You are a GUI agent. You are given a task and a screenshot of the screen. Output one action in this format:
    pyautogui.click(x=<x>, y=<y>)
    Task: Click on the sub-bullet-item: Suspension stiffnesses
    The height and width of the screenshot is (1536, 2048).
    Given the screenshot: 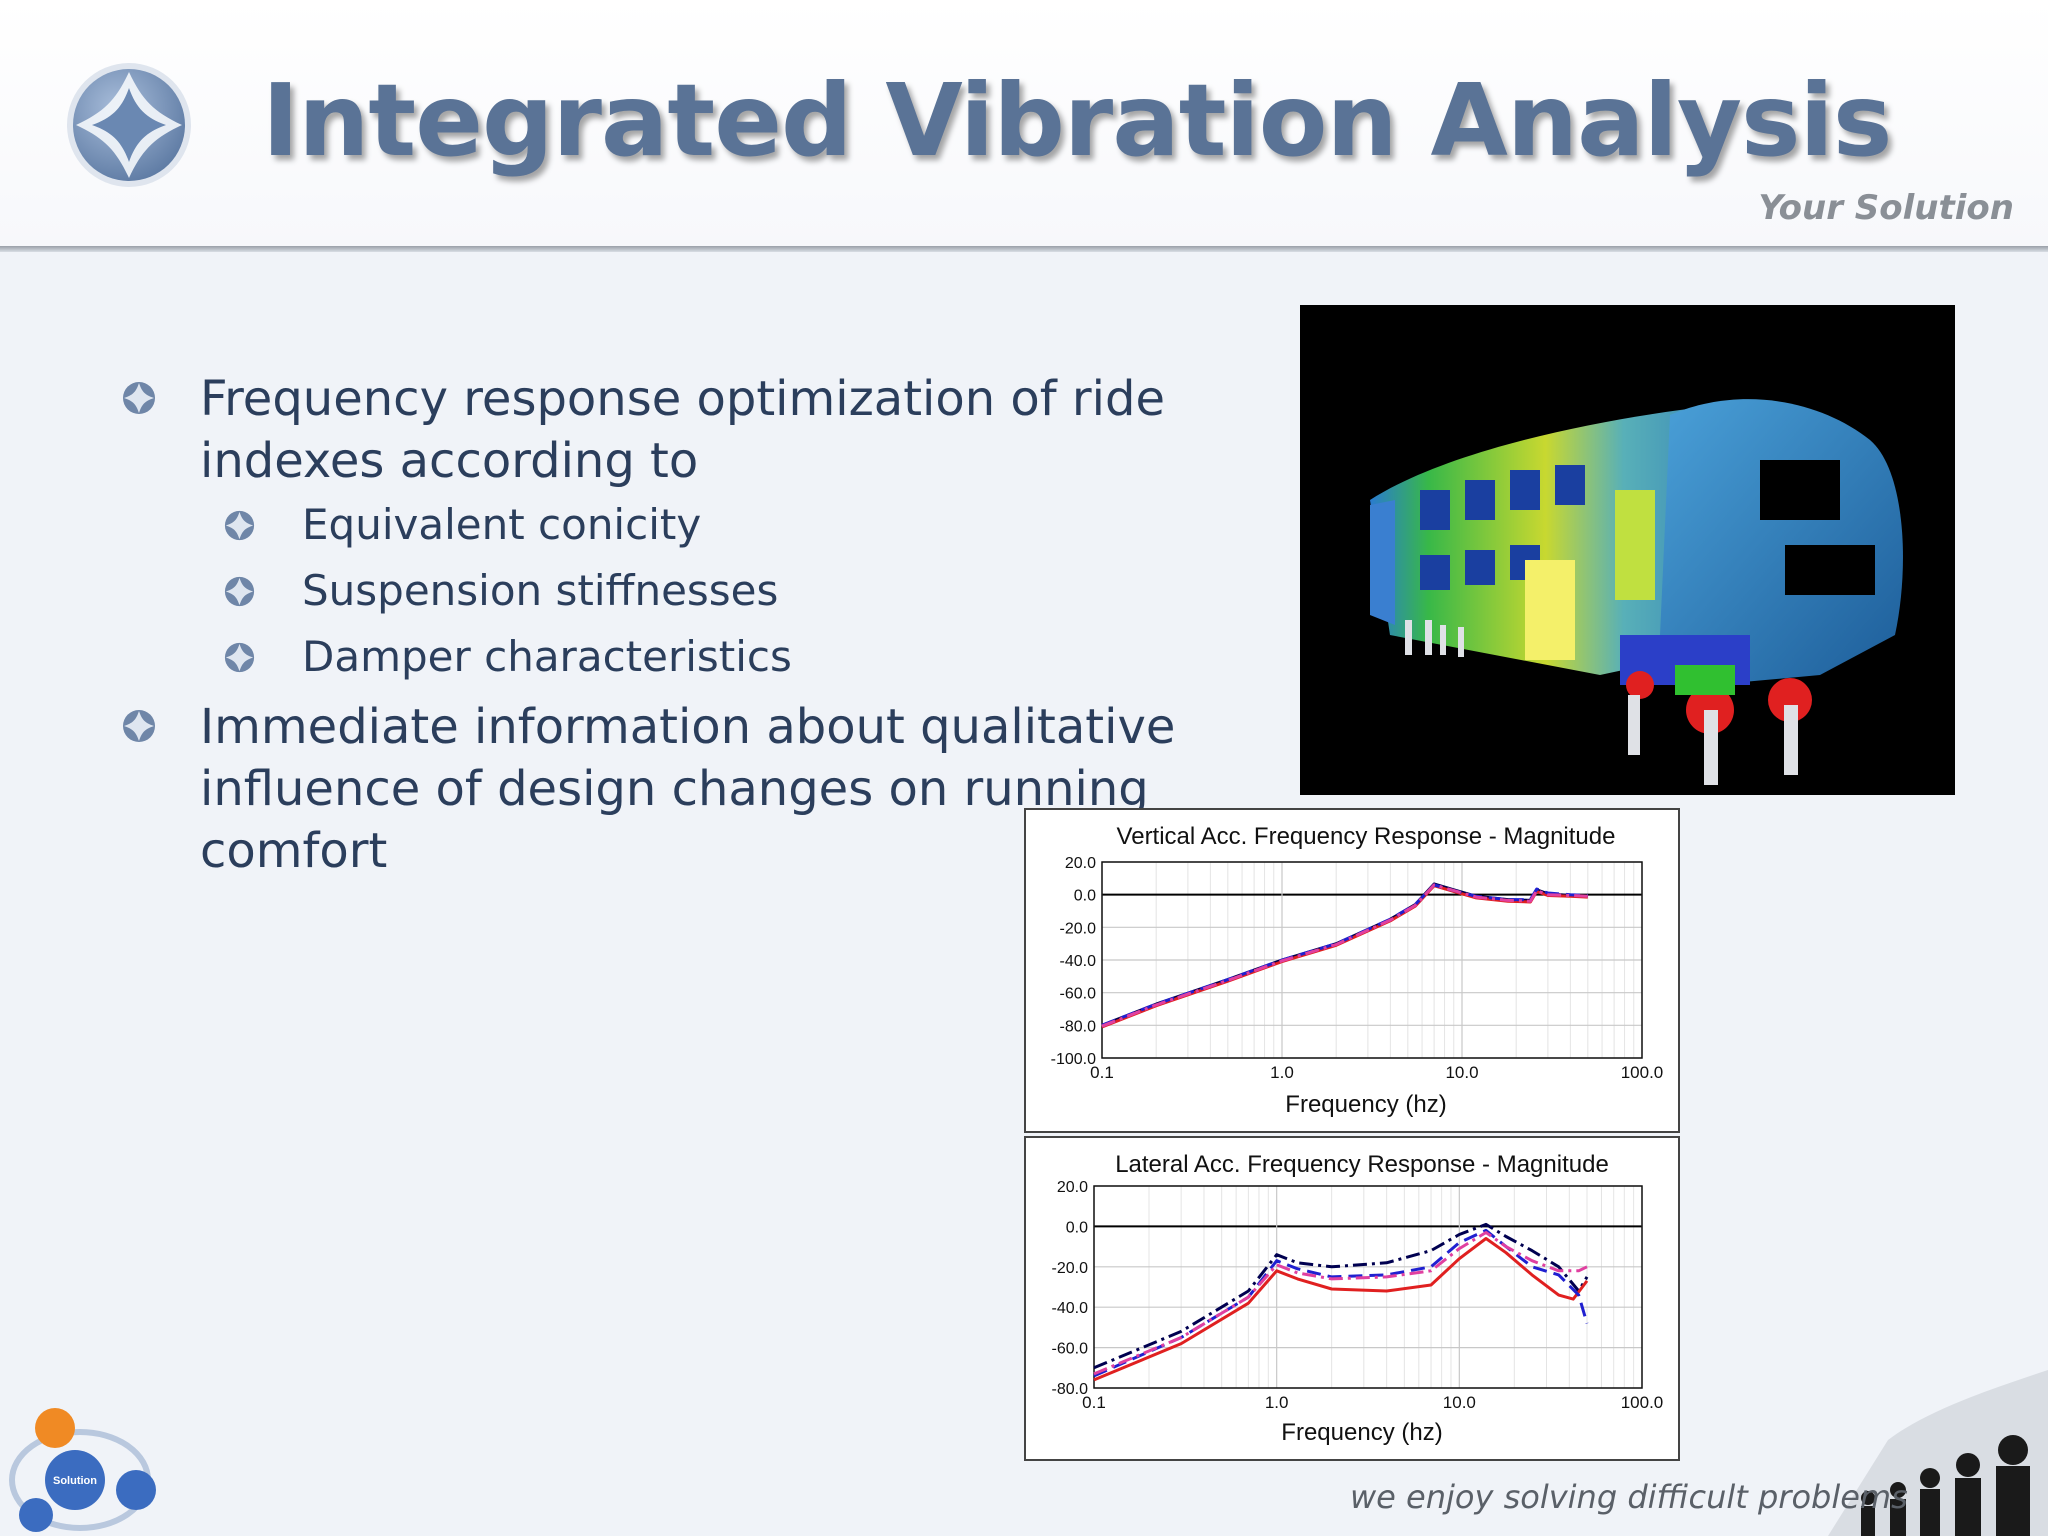 What is the action you would take?
    pyautogui.click(x=650, y=591)
    